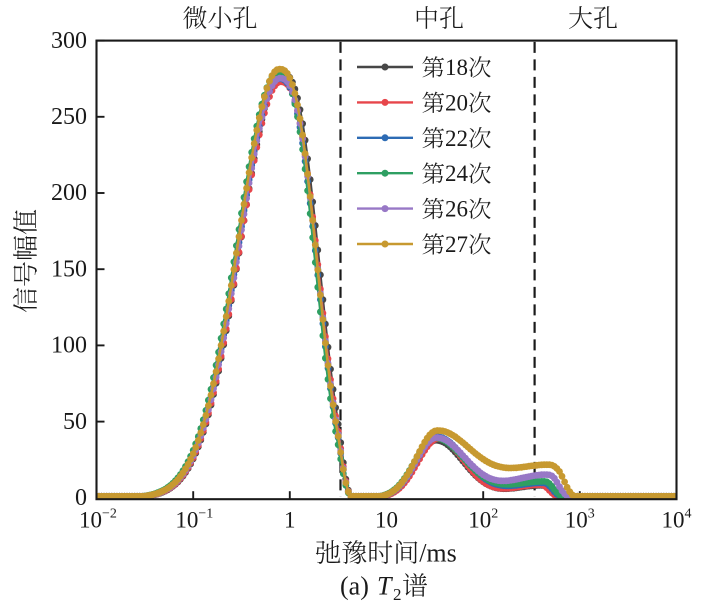  I want to click on svg-text: 4, so click(688, 514).